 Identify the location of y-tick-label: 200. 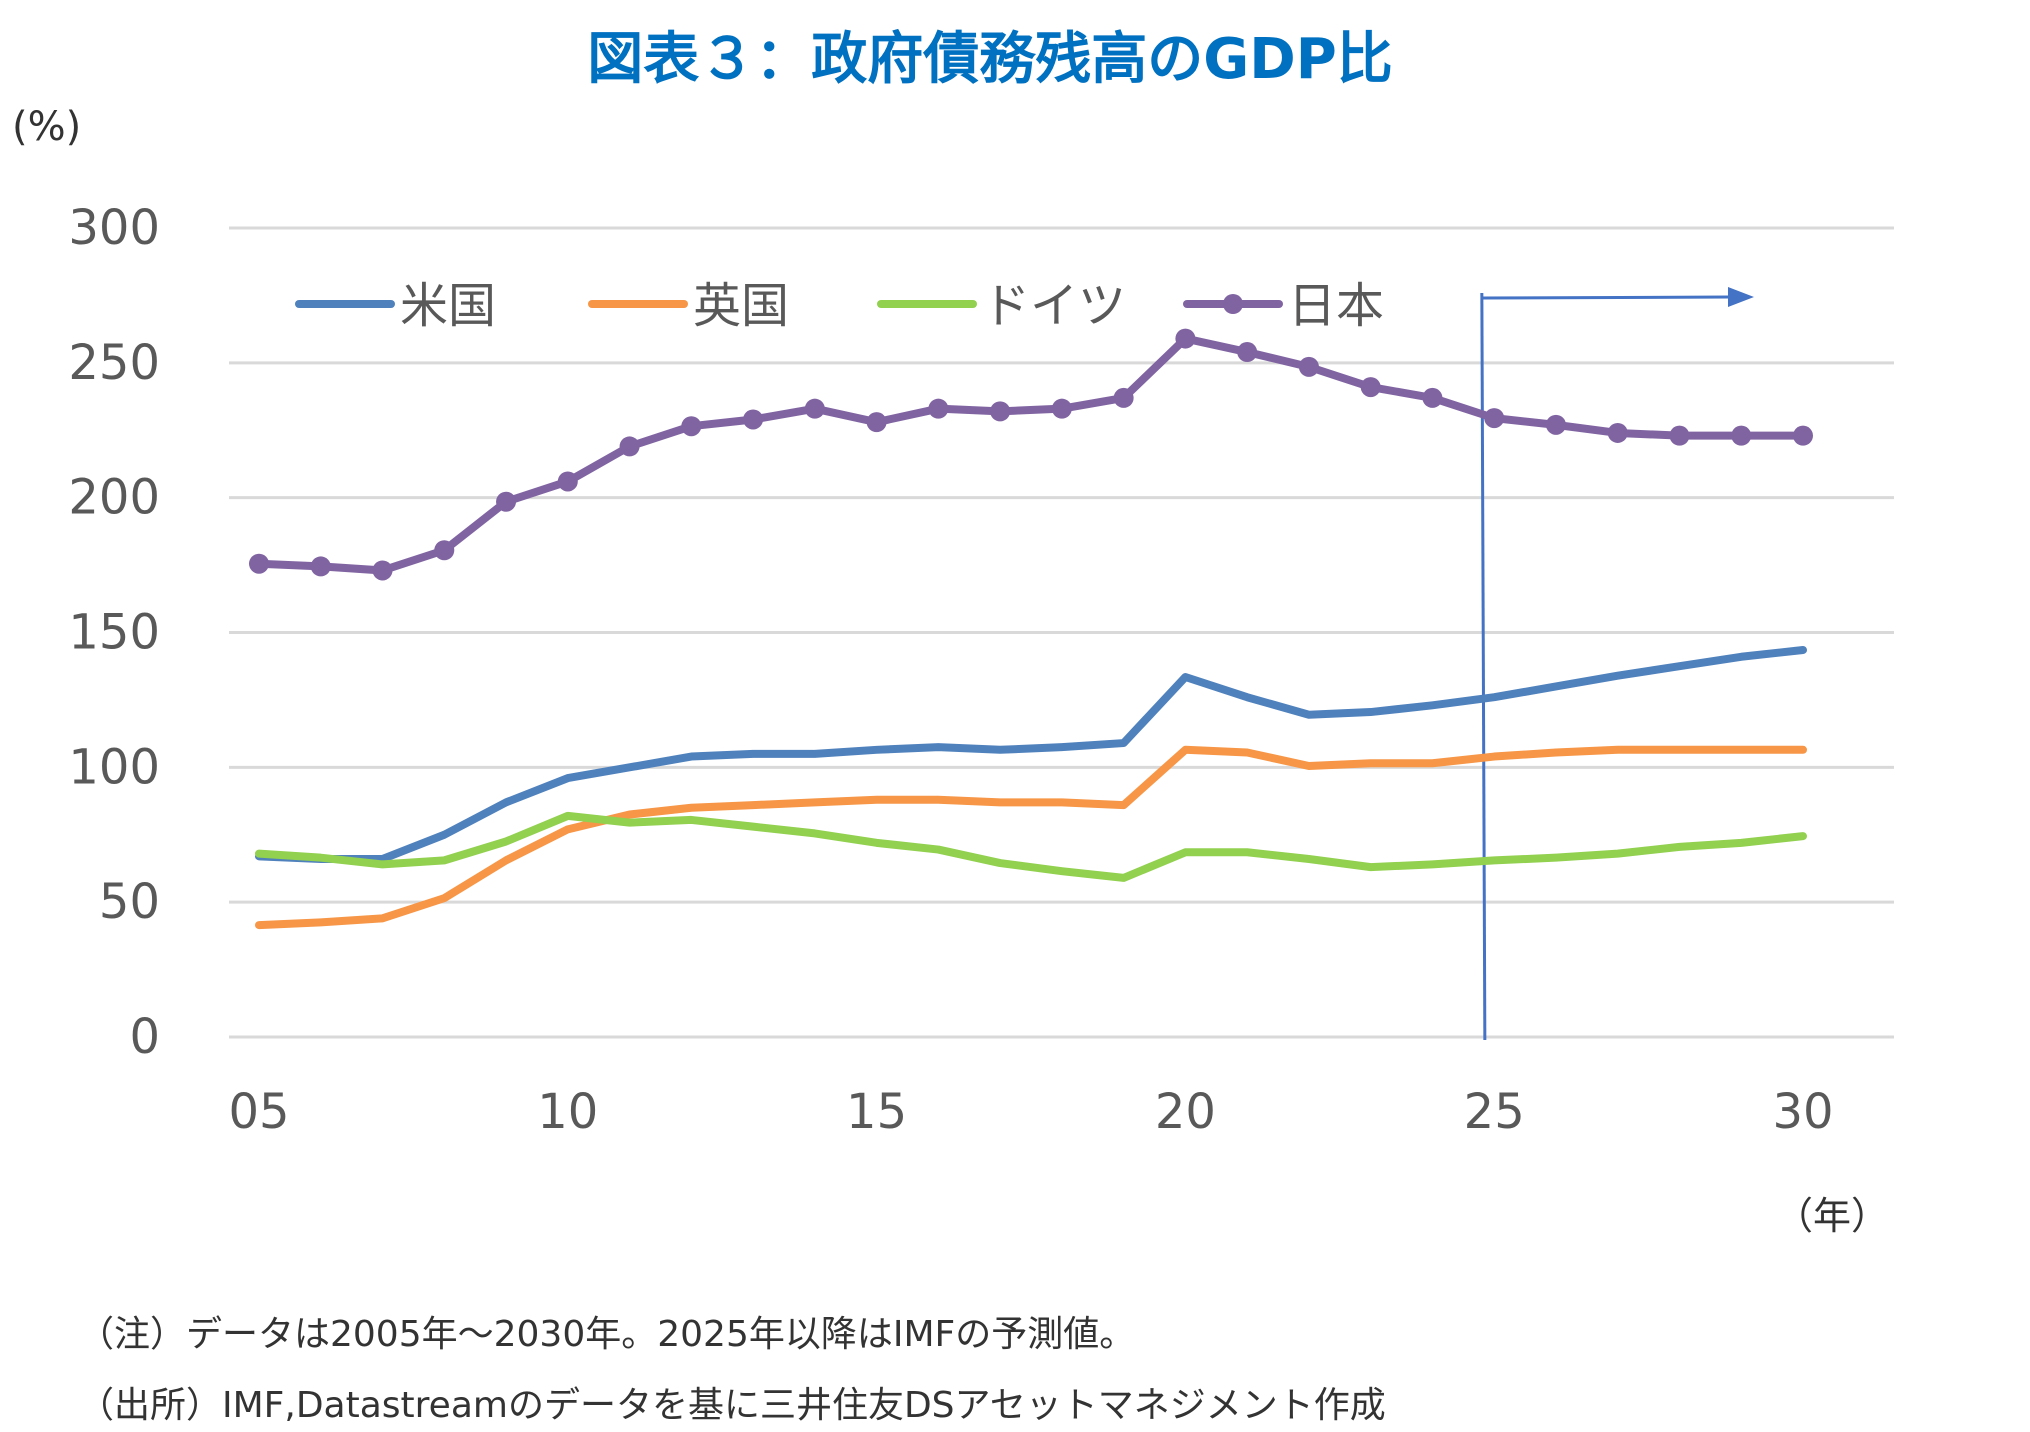
(114, 498).